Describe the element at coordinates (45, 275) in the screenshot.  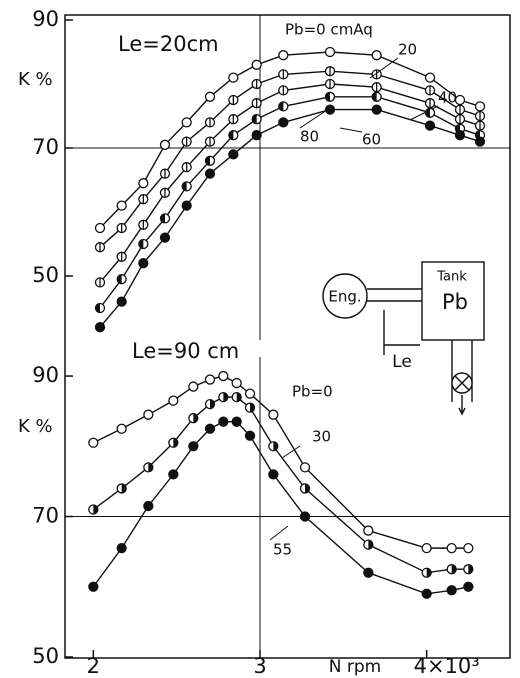
I see `y-tick-label: 50` at that location.